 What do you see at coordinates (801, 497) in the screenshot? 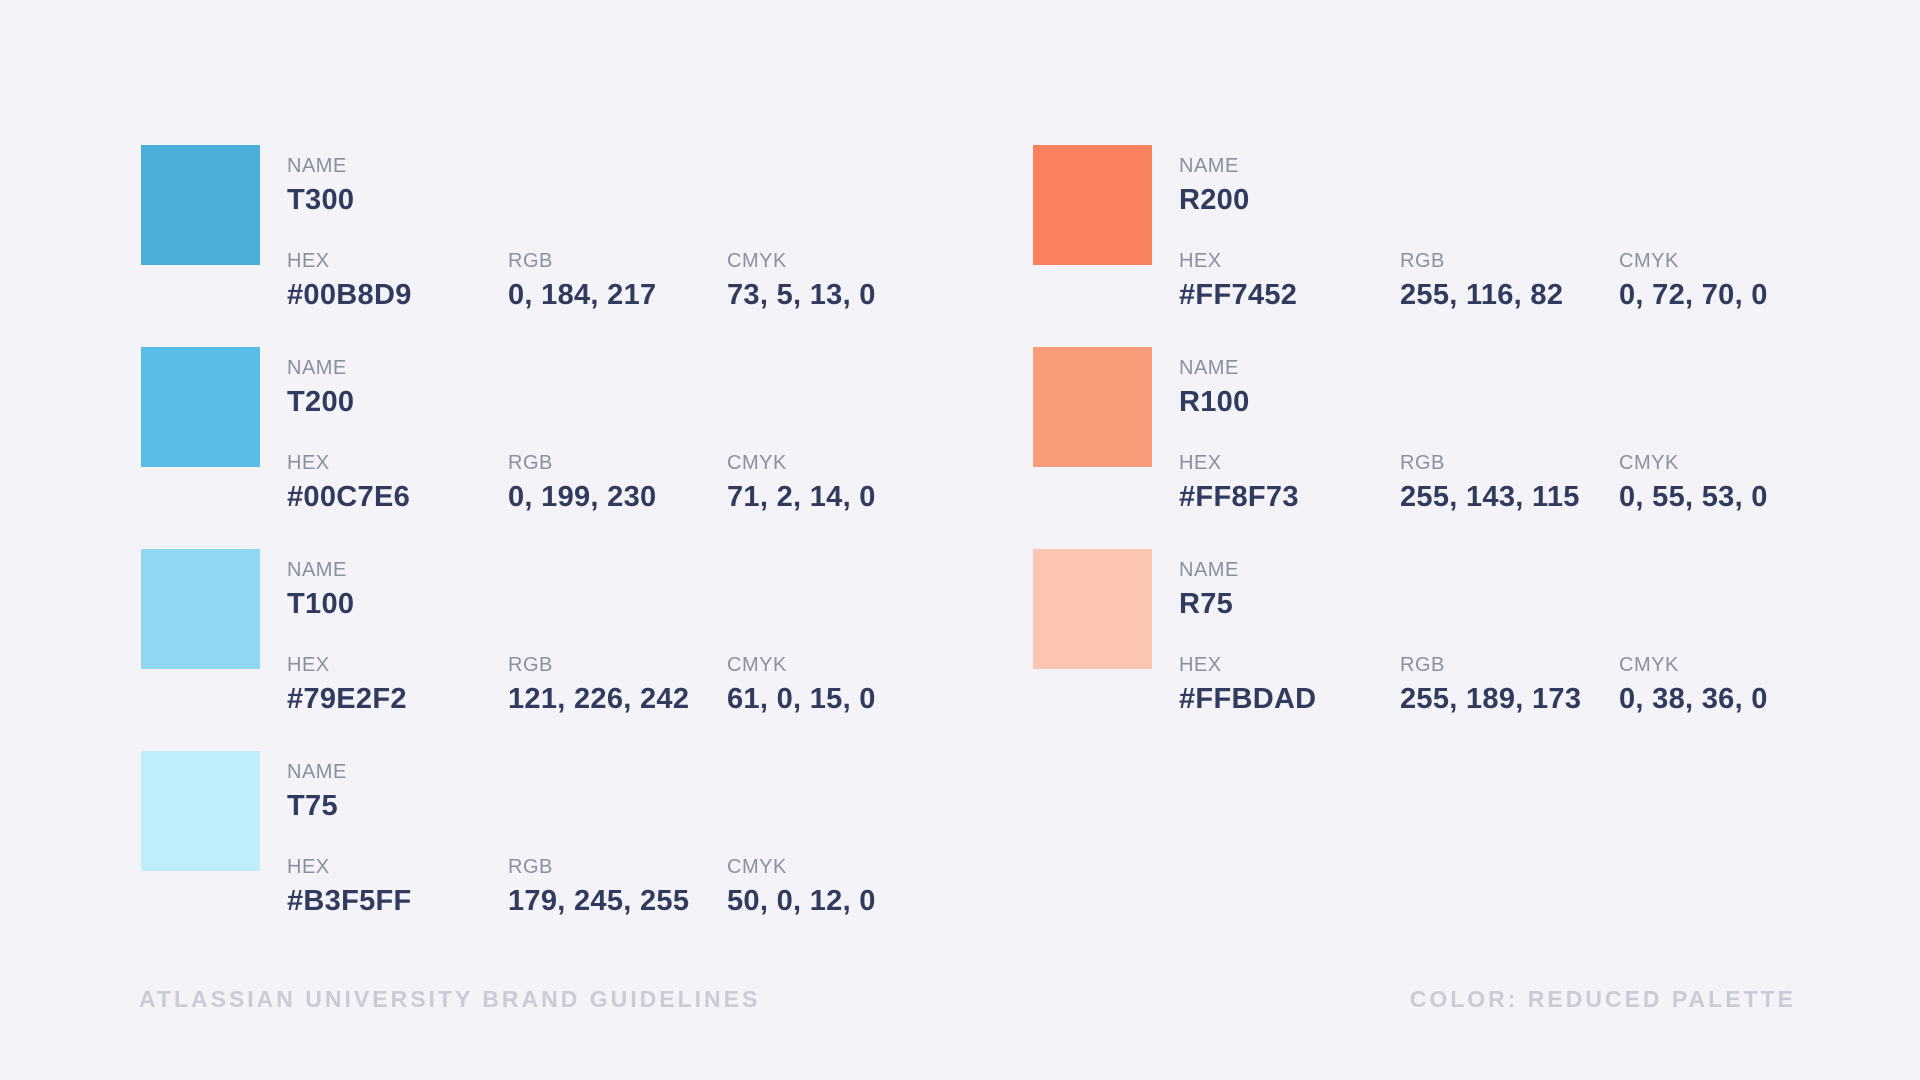
I see `cmyk-value: 71, 2, 14, 0` at bounding box center [801, 497].